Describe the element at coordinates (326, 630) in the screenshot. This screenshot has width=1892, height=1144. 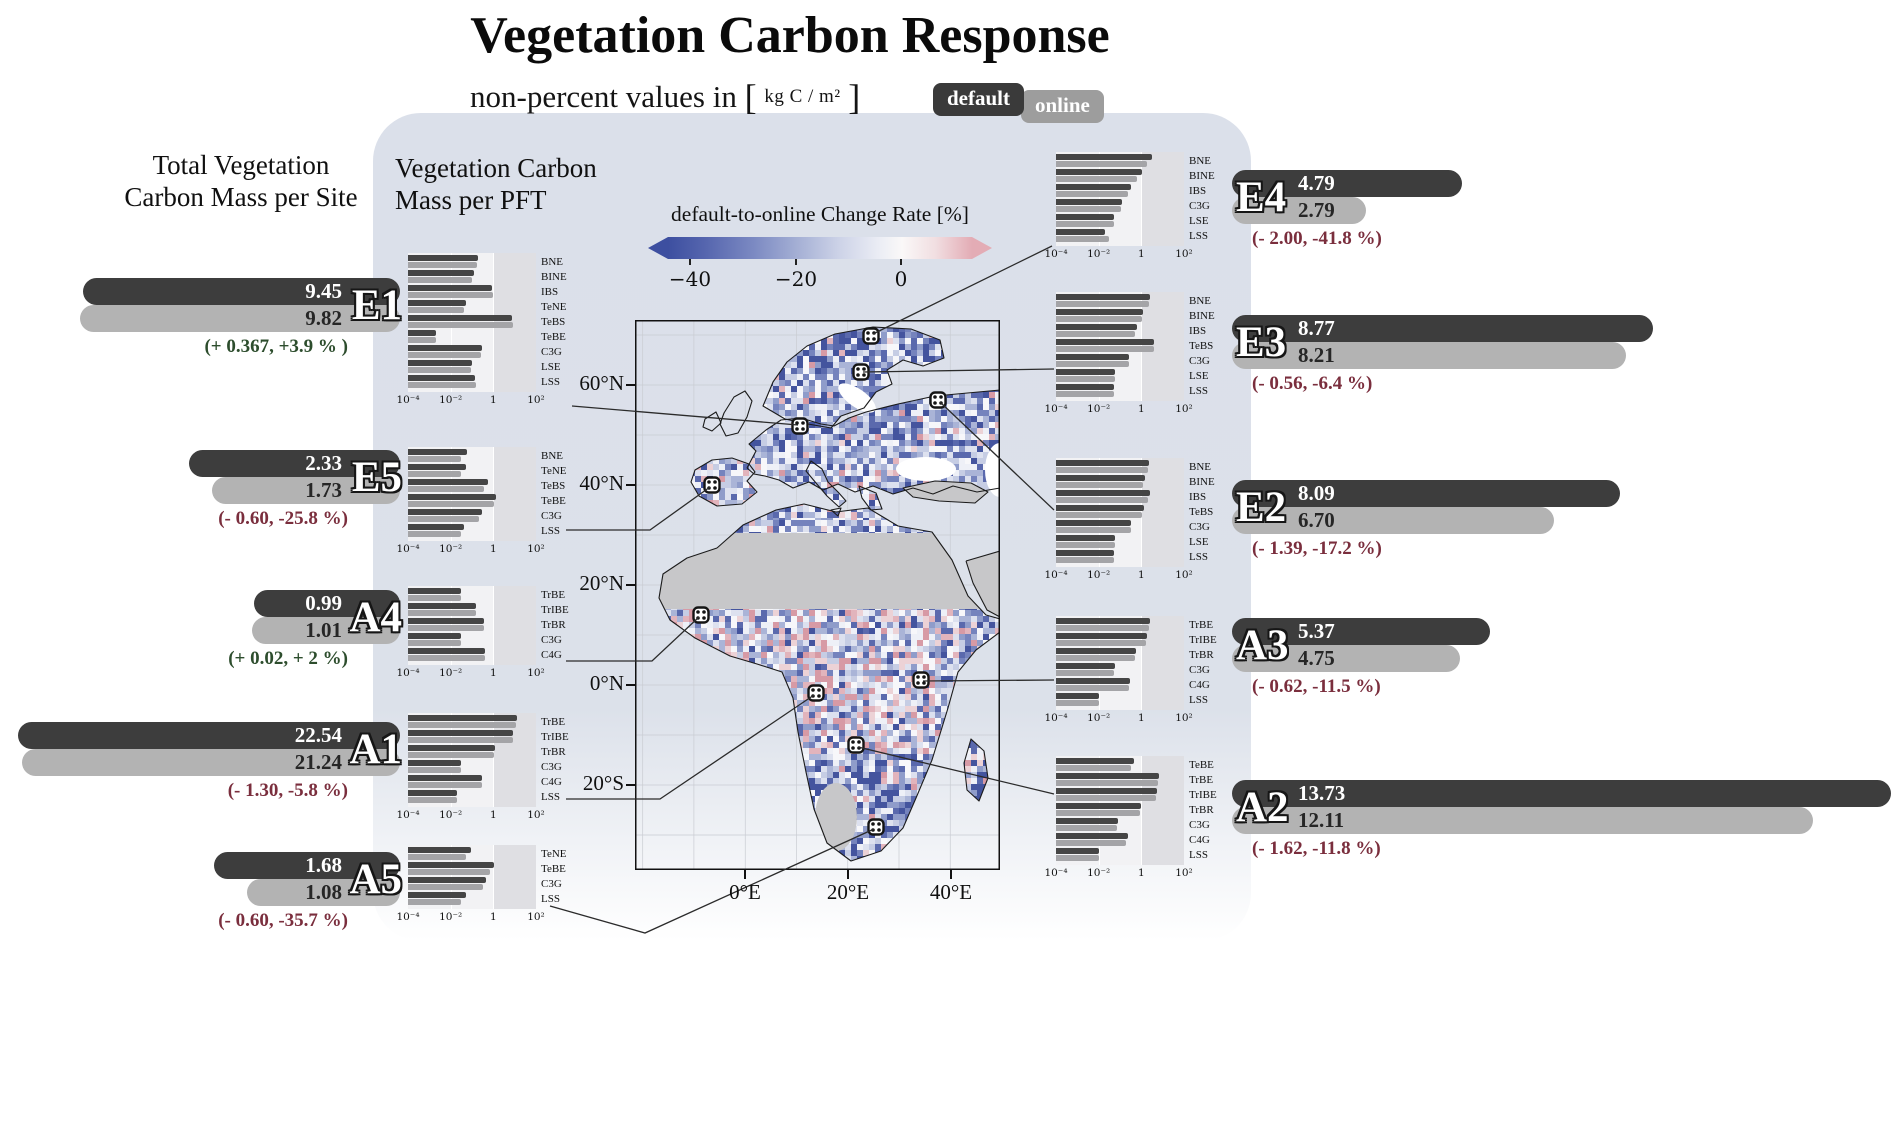
I see `site-online-bar: 1.01` at that location.